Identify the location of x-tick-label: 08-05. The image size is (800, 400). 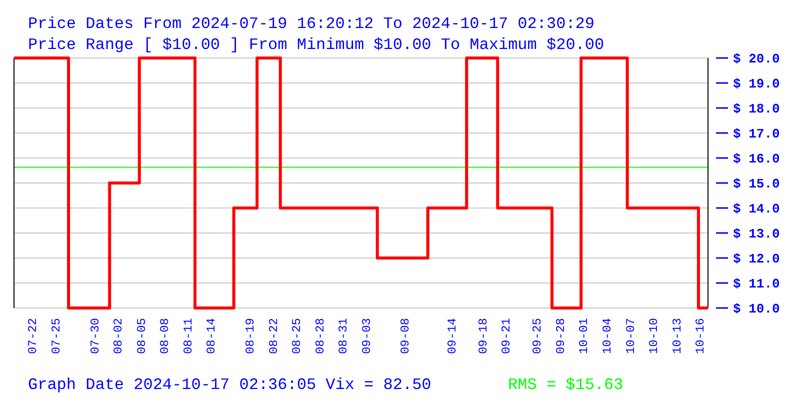
(141, 336).